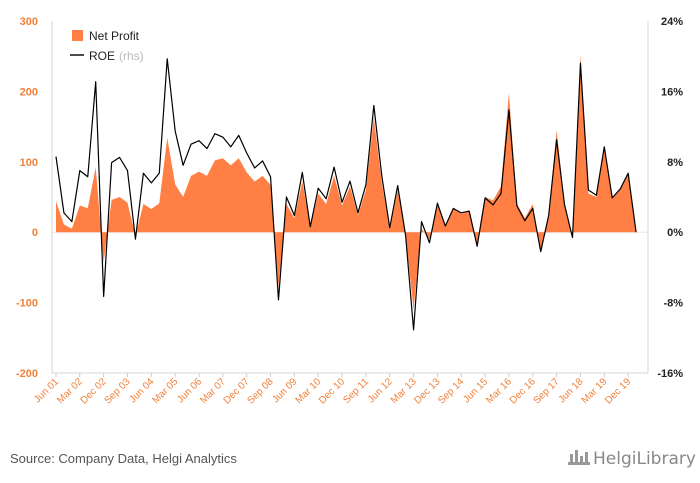 This screenshot has height=483, width=700. What do you see at coordinates (35, 233) in the screenshot?
I see `left-tick-label: 0` at bounding box center [35, 233].